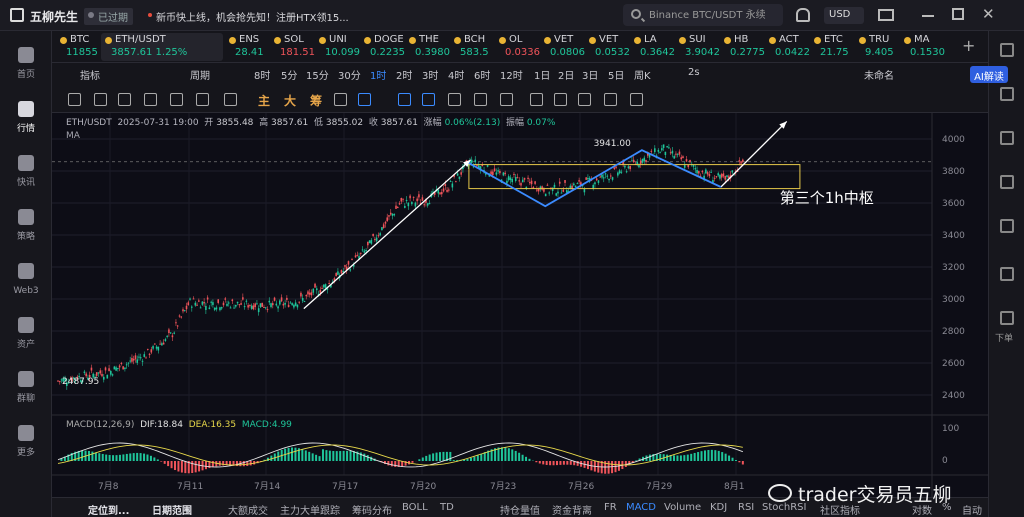  What do you see at coordinates (969, 45) in the screenshot?
I see `add-tab-icon: +` at bounding box center [969, 45].